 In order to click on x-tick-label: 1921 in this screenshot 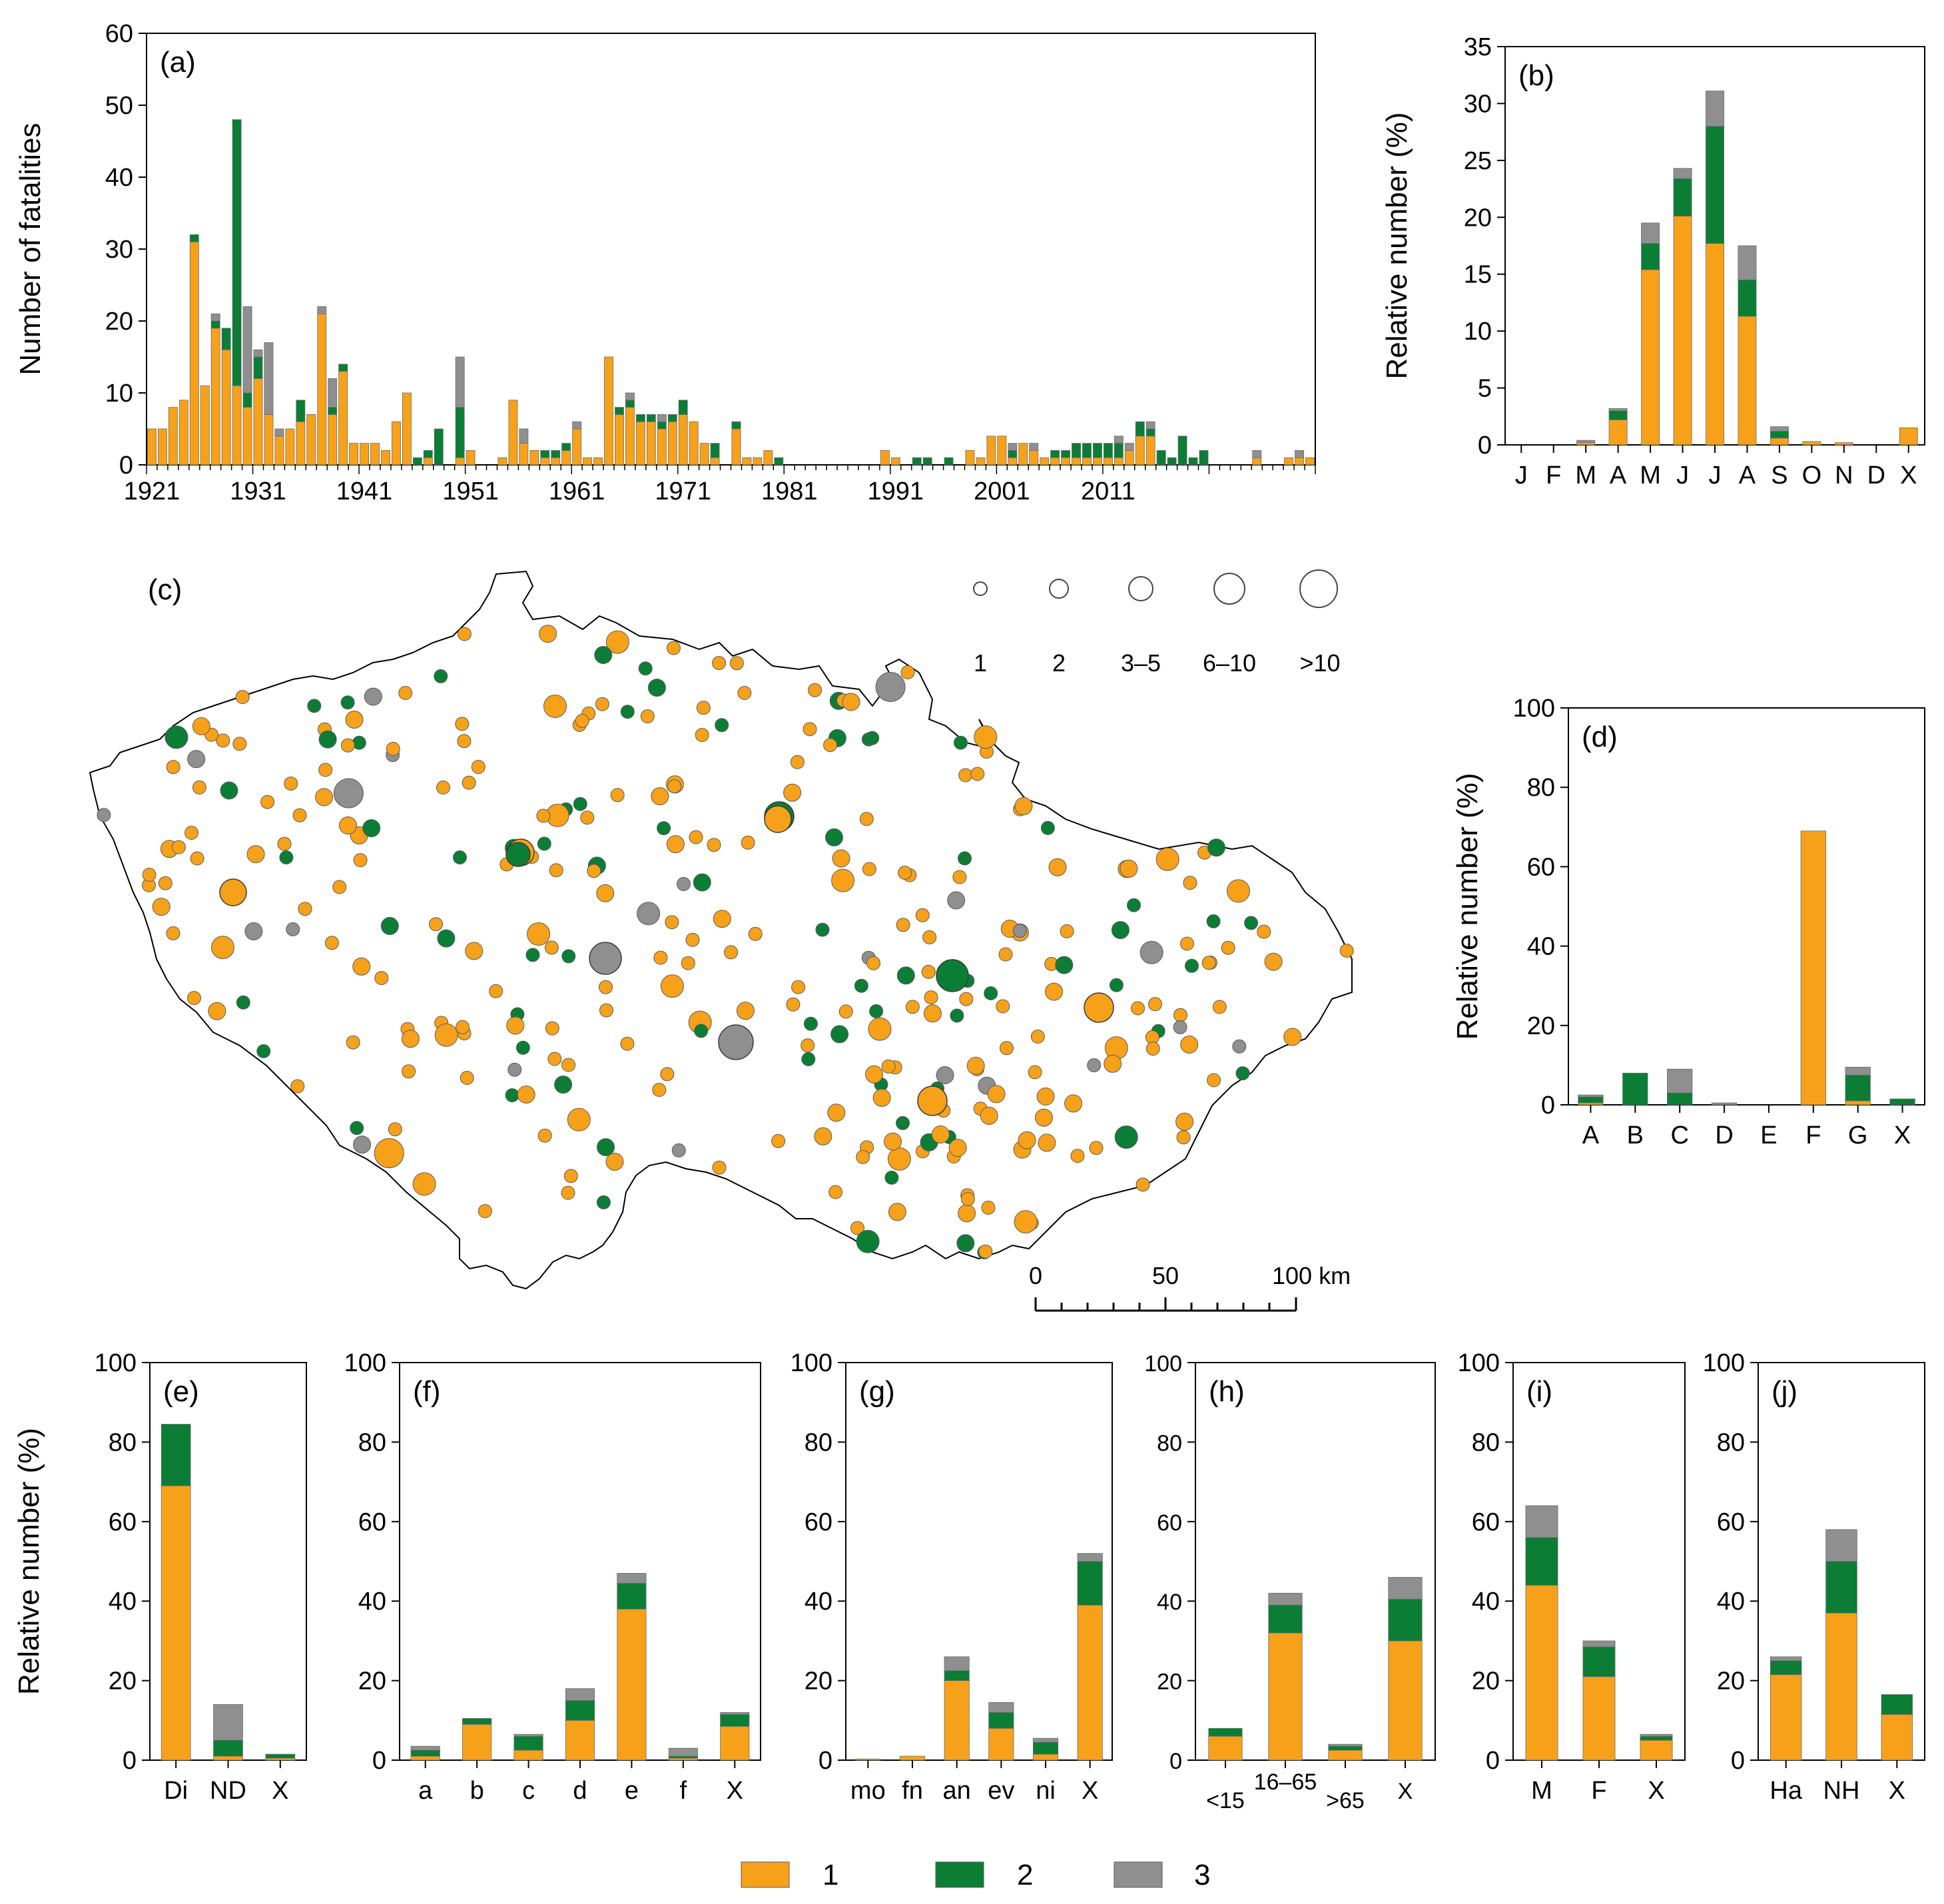, I will do `click(152, 491)`.